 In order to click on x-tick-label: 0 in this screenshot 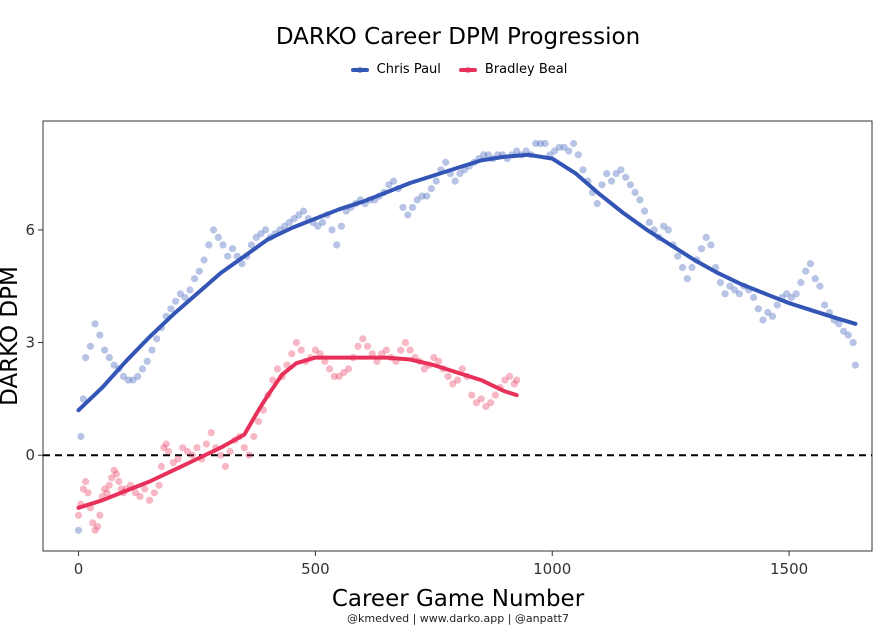, I will do `click(79, 569)`.